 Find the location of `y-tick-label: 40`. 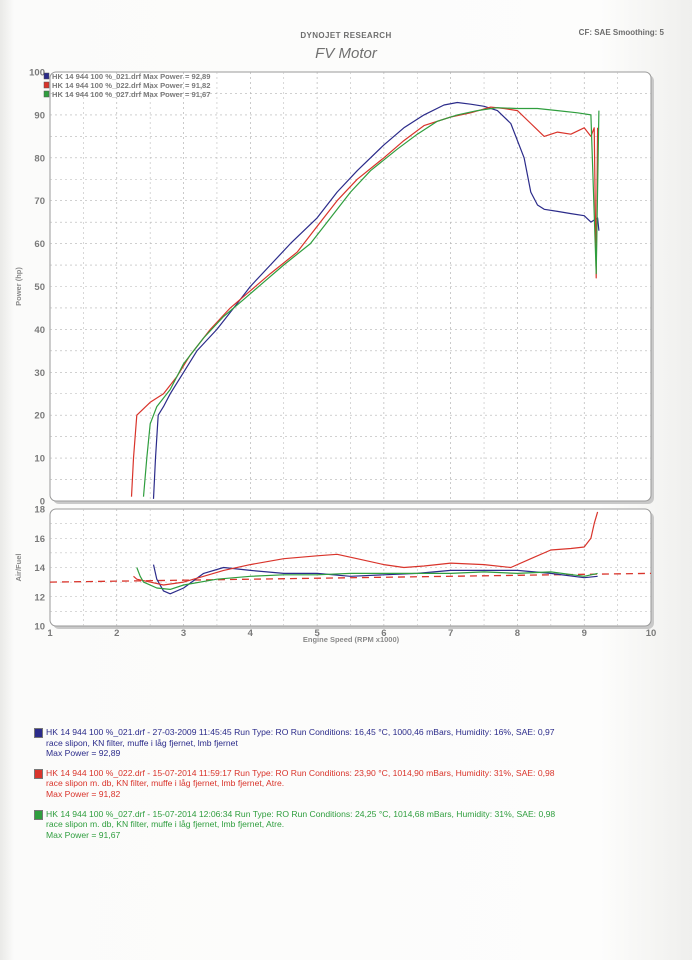

y-tick-label: 40 is located at coordinates (39, 330).